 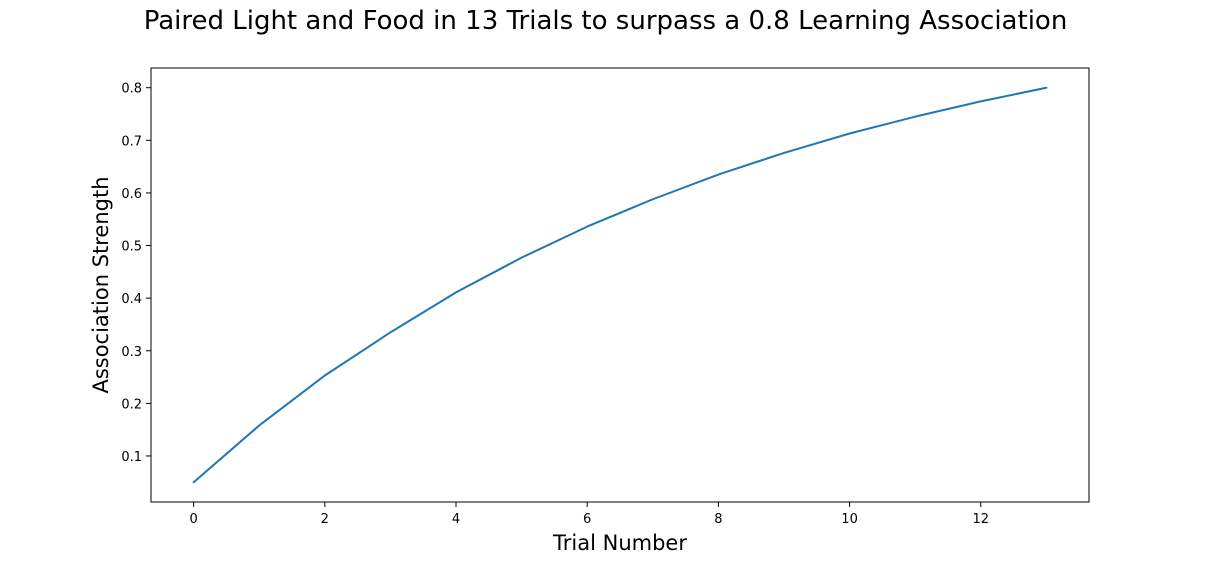 What do you see at coordinates (619, 543) in the screenshot?
I see `x-axis-label: Trial Number` at bounding box center [619, 543].